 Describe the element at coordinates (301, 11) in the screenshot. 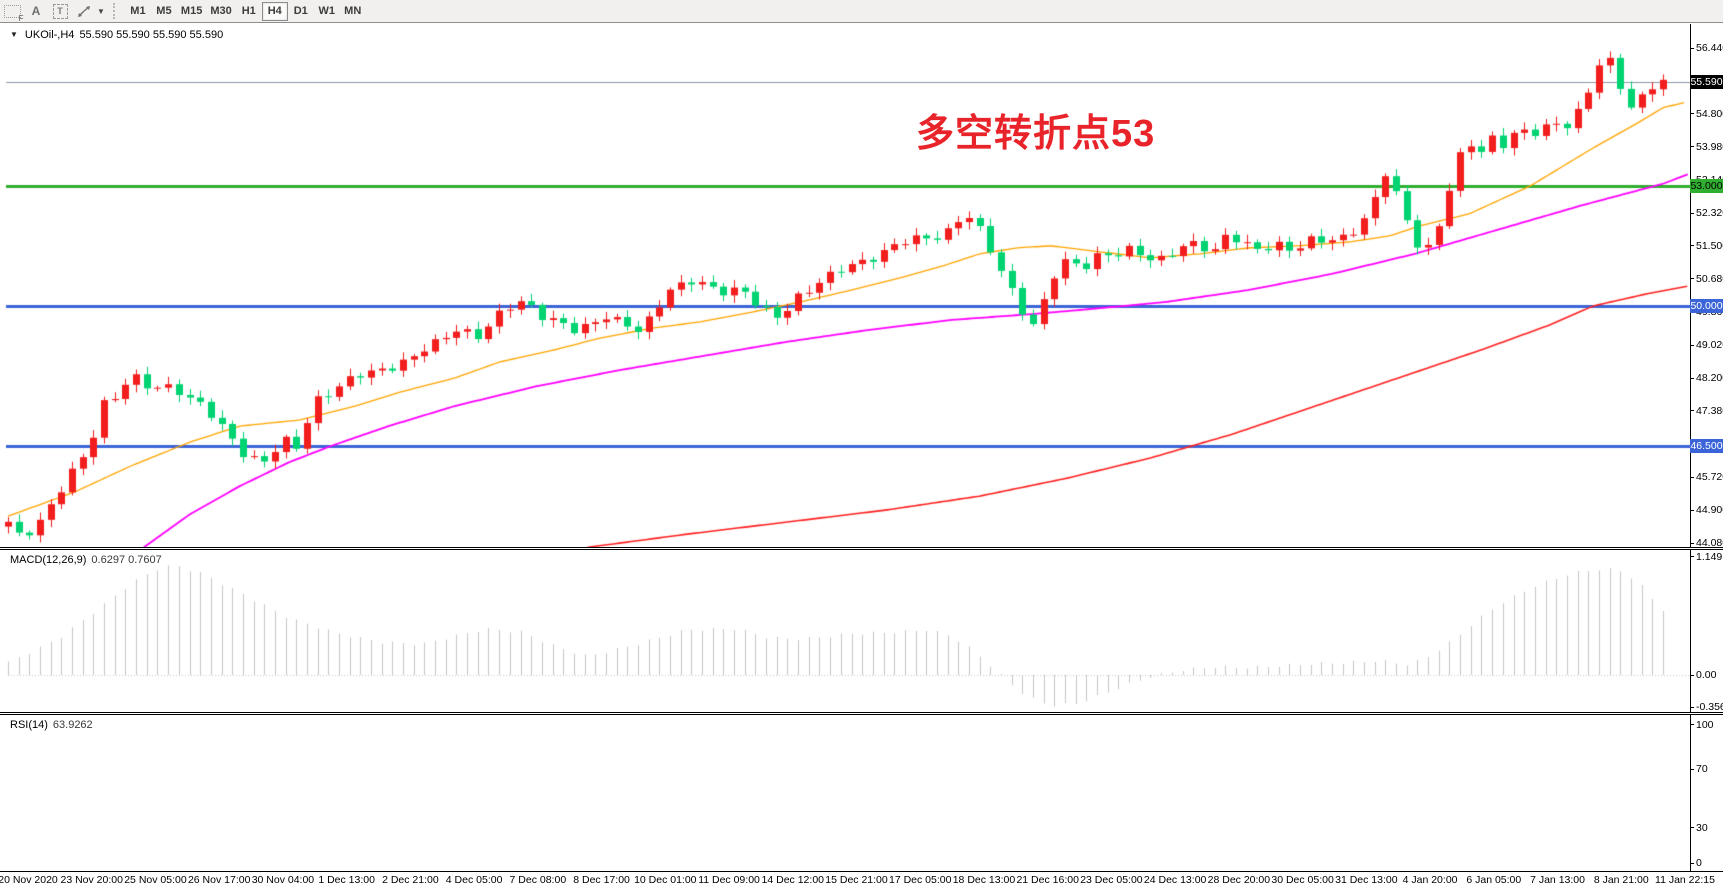

I see `timeframe-button-d1: D1` at that location.